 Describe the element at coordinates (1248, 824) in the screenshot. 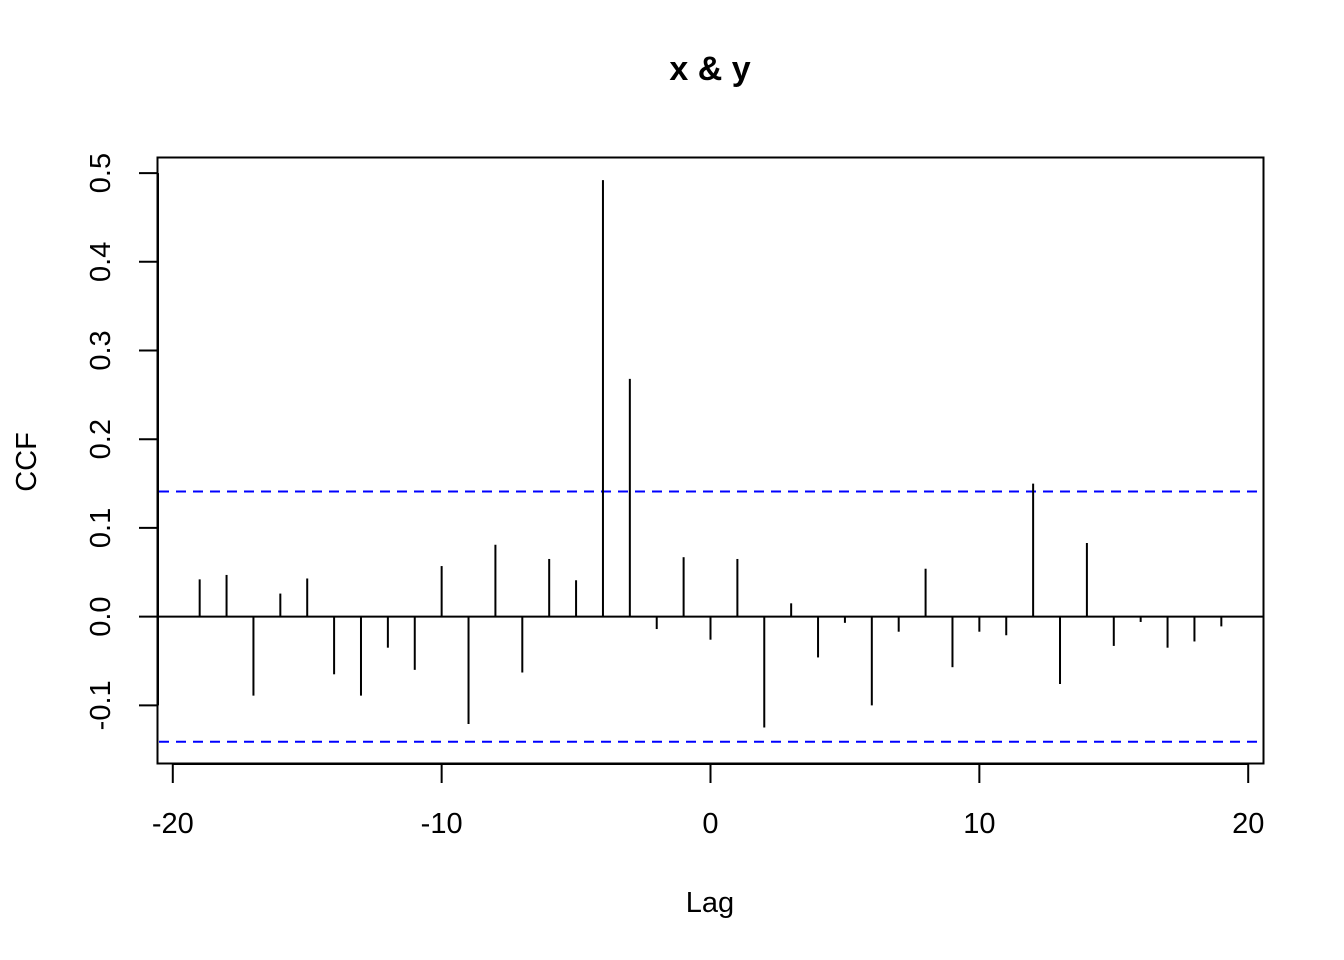

I see `x-tick-label: 20` at that location.